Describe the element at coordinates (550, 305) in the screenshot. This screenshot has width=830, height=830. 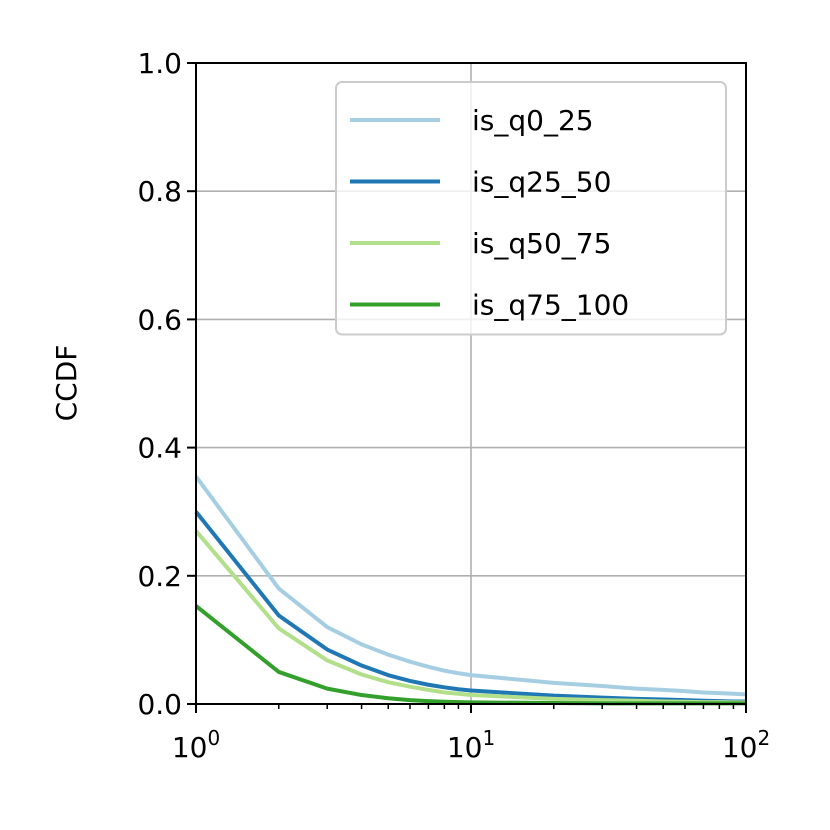
I see `legend-label: is_q75_100` at that location.